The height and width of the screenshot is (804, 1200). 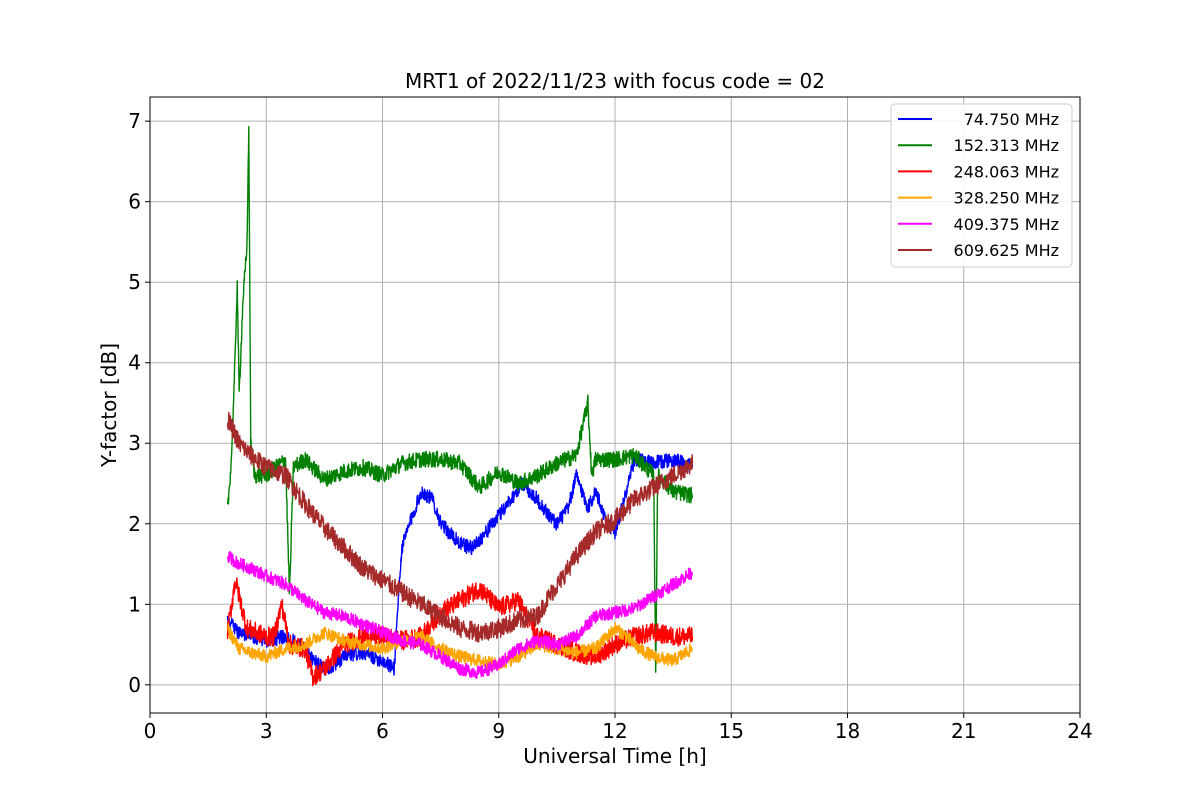 What do you see at coordinates (134, 121) in the screenshot?
I see `y-tick-label: 7` at bounding box center [134, 121].